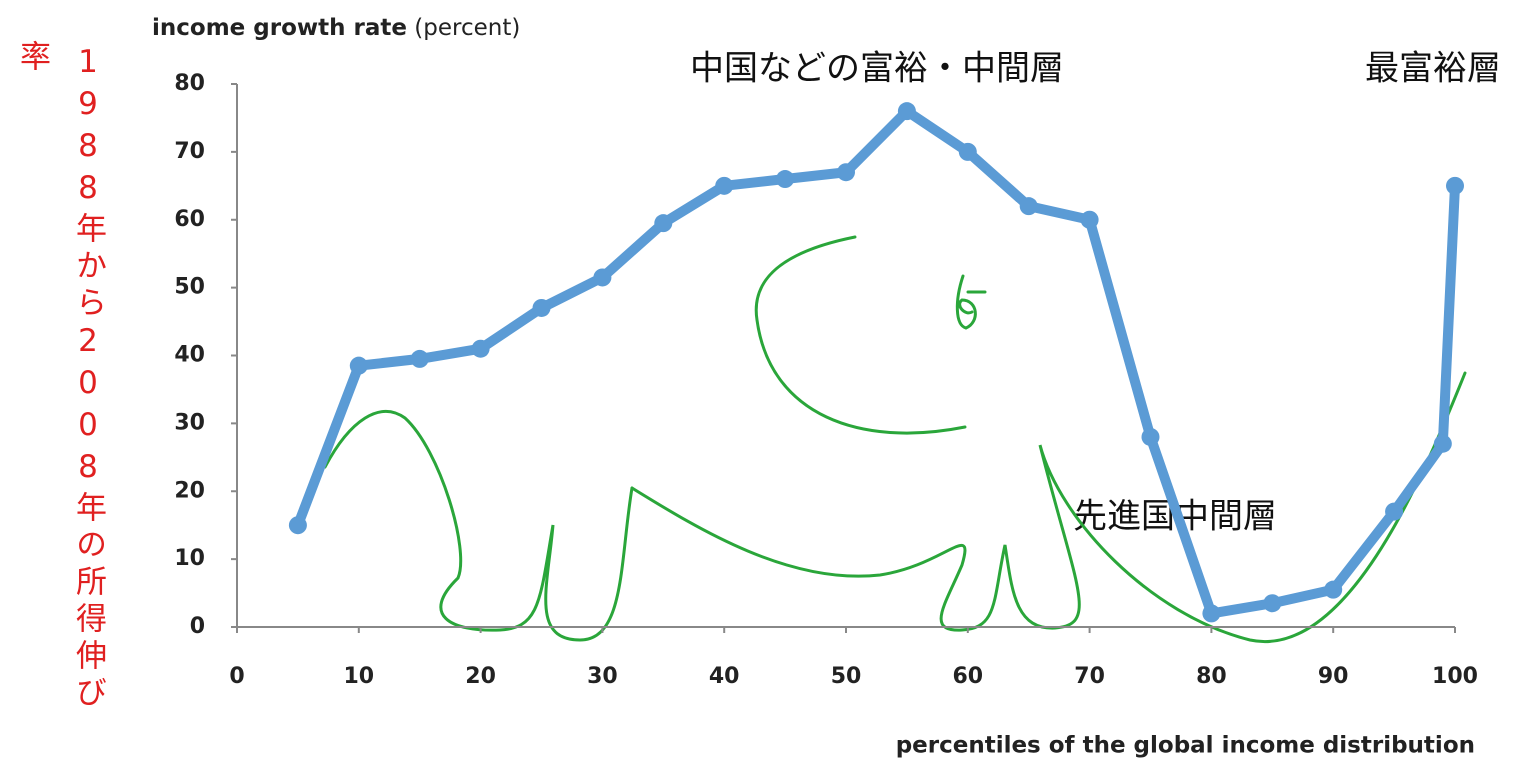 The width and height of the screenshot is (1537, 772). I want to click on y-tick-label: 30, so click(189, 422).